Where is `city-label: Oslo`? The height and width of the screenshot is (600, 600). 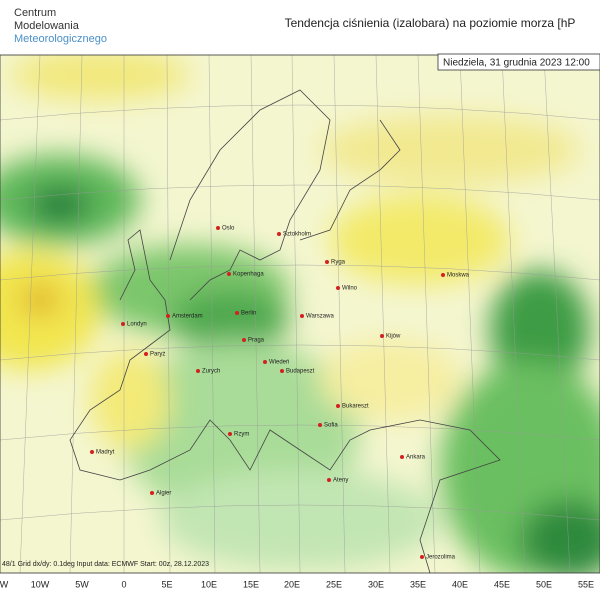 city-label: Oslo is located at coordinates (228, 229).